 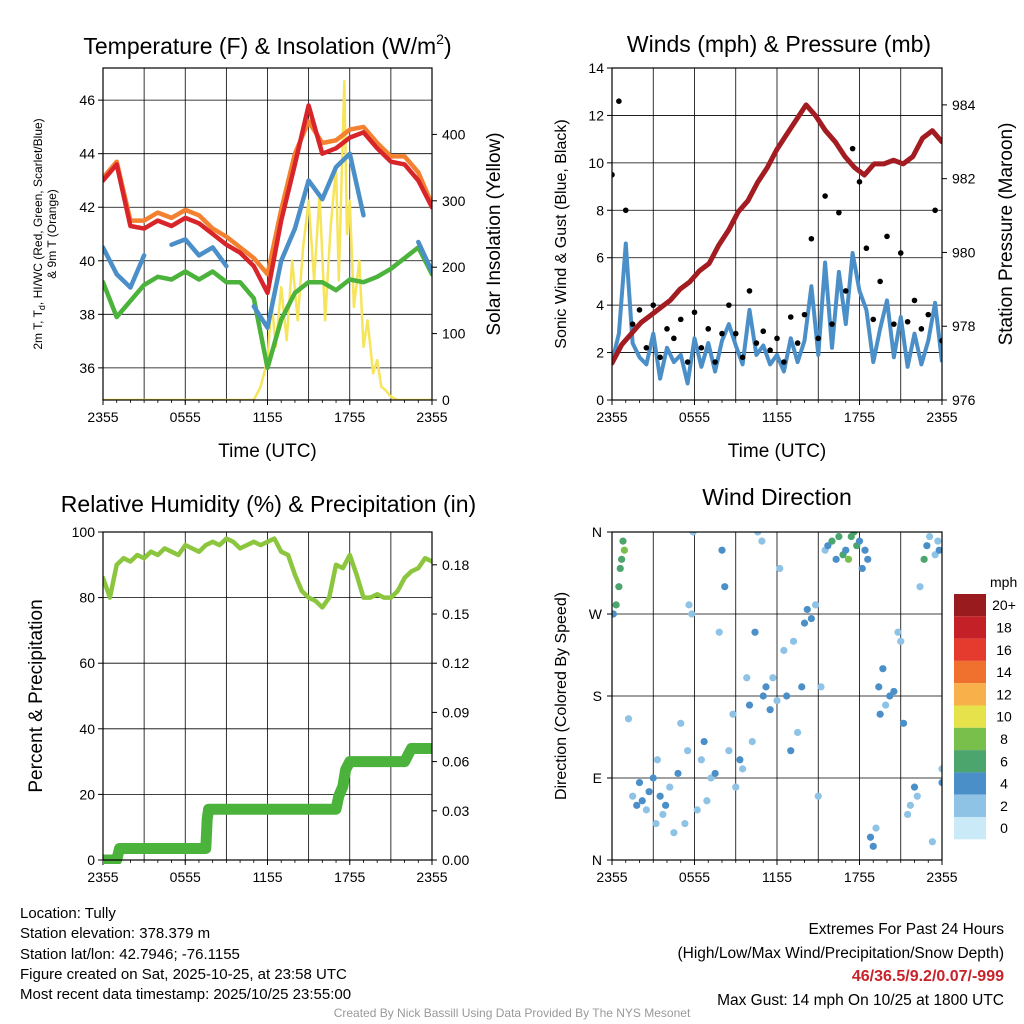 I want to click on dir-plot-border, so click(x=777, y=696).